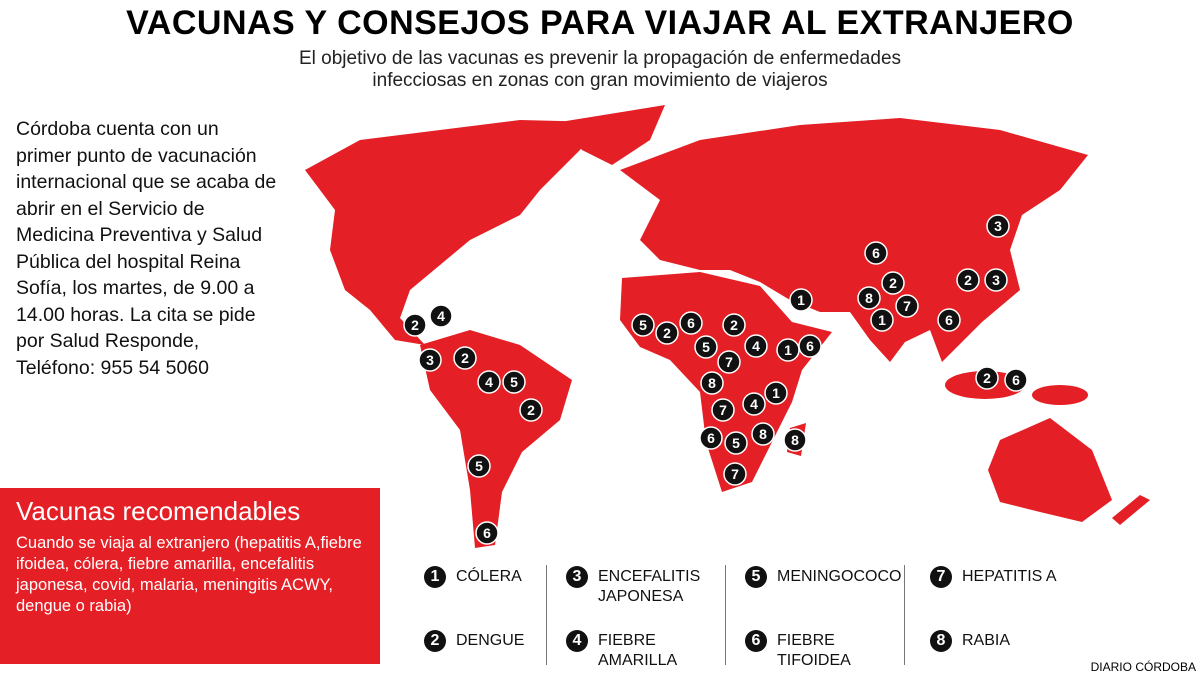 This screenshot has width=1200, height=678. I want to click on south-america, so click(496, 439).